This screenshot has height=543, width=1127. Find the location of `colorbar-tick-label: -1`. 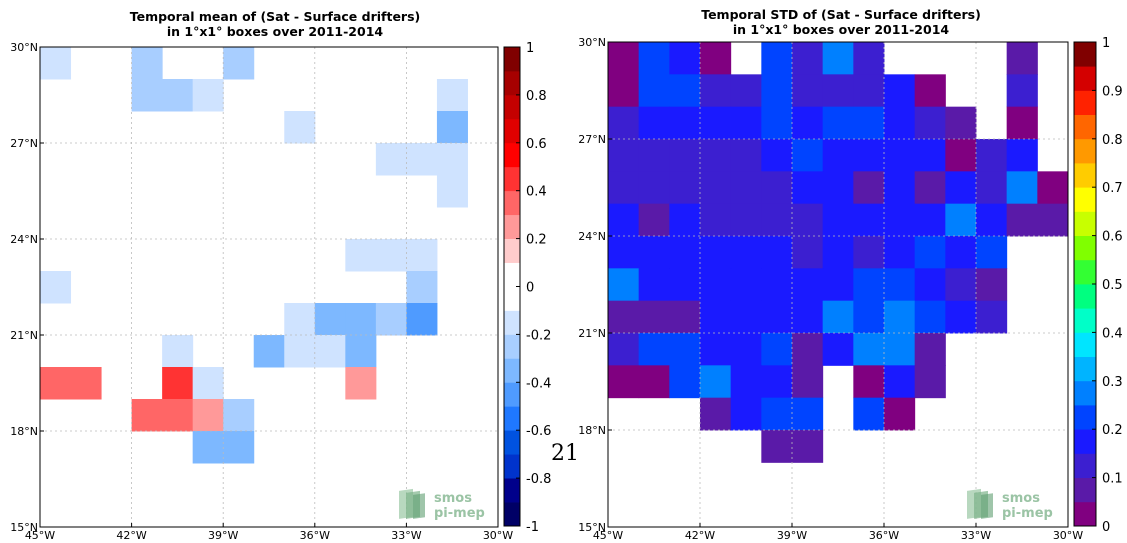

colorbar-tick-label: -1 is located at coordinates (532, 527).